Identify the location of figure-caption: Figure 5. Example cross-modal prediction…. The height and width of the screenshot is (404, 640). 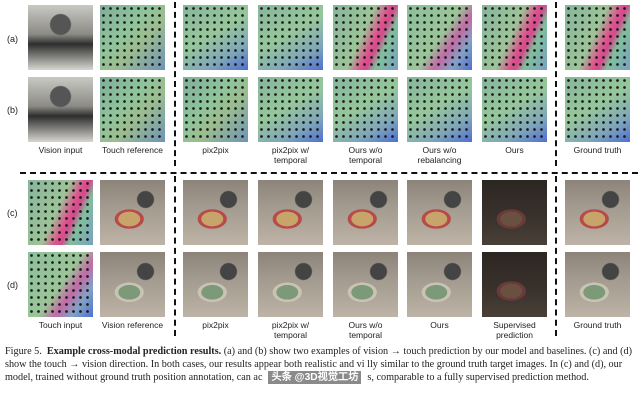
(321, 364).